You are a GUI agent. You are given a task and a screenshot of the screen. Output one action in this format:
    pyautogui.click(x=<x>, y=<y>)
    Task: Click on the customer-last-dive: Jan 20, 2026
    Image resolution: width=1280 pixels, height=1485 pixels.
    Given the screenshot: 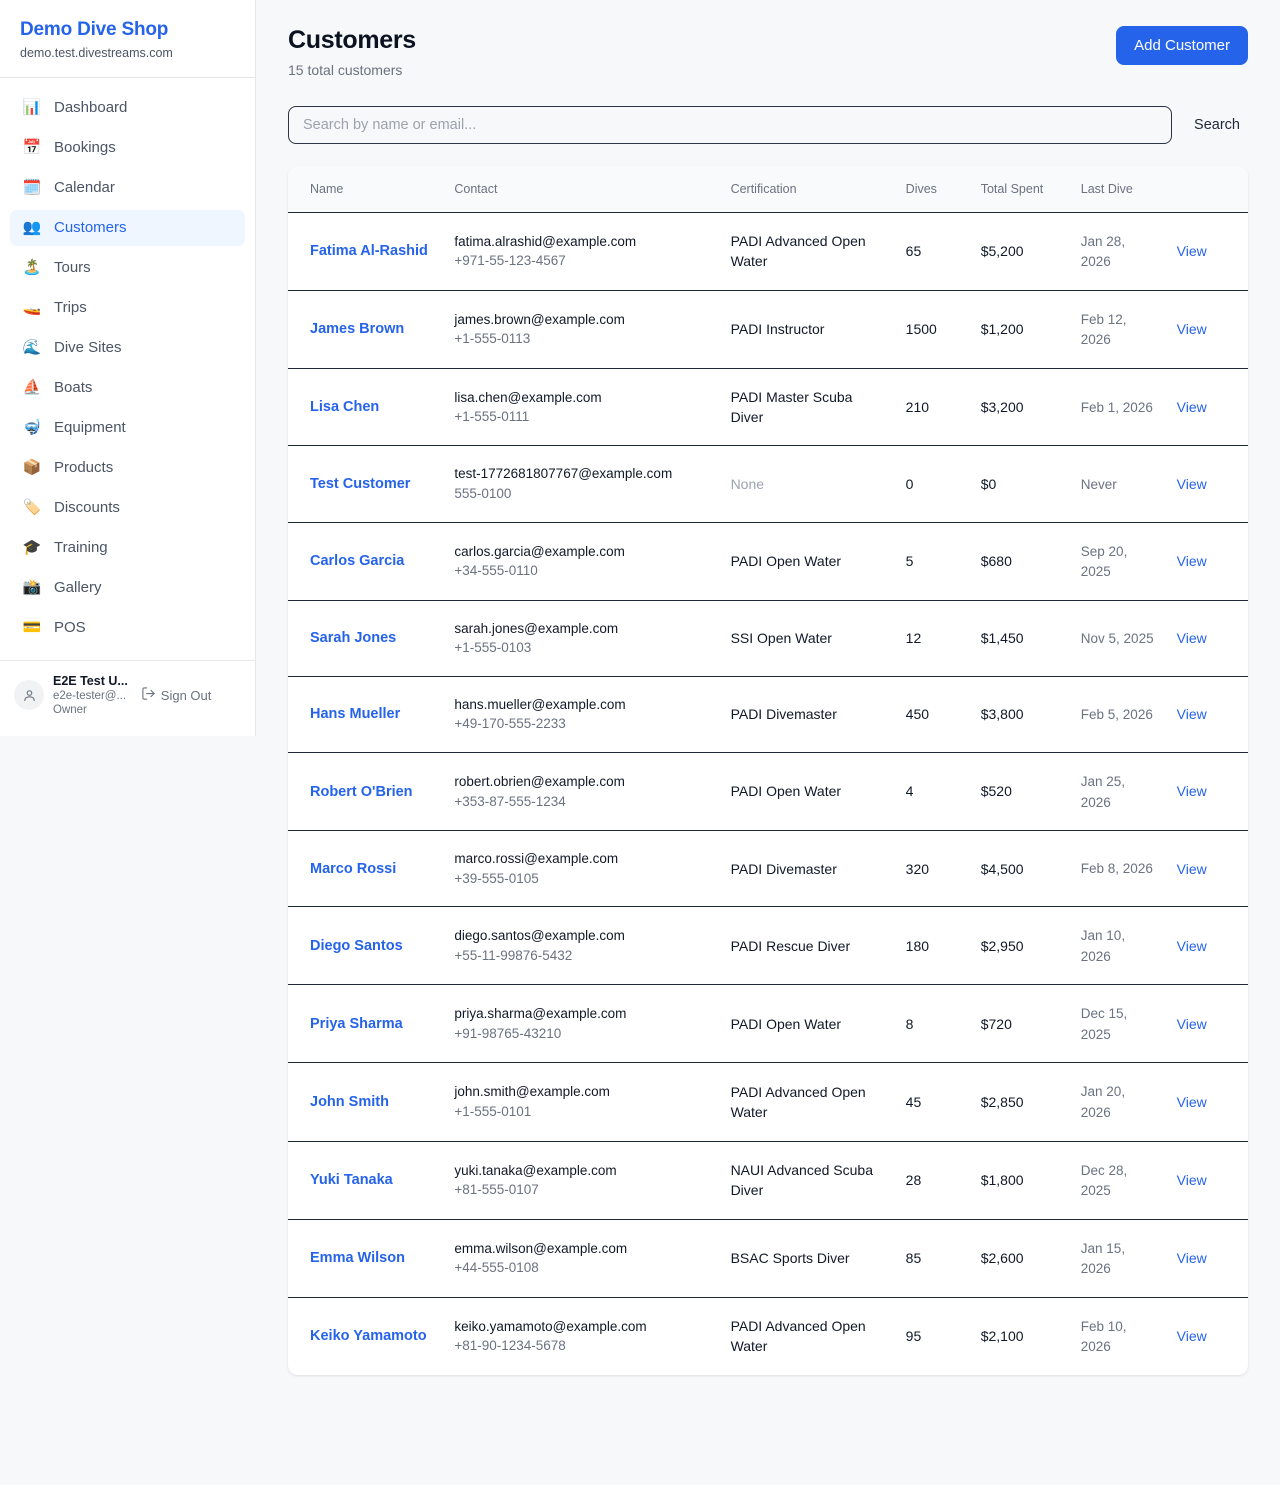 What is the action you would take?
    pyautogui.click(x=1103, y=1102)
    